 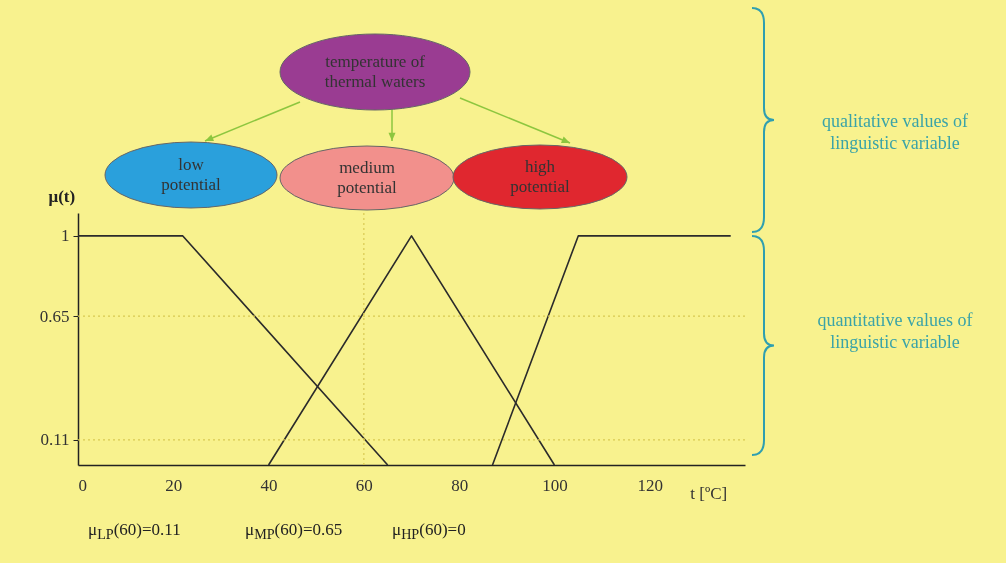 I want to click on x-tick-label: 100, so click(x=555, y=485).